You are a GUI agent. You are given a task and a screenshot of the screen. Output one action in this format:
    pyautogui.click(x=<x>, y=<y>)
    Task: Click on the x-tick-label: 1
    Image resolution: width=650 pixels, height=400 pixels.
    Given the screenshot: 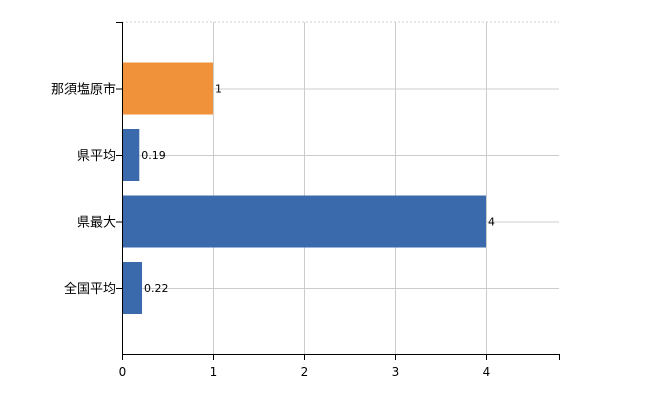 What is the action you would take?
    pyautogui.click(x=214, y=372)
    